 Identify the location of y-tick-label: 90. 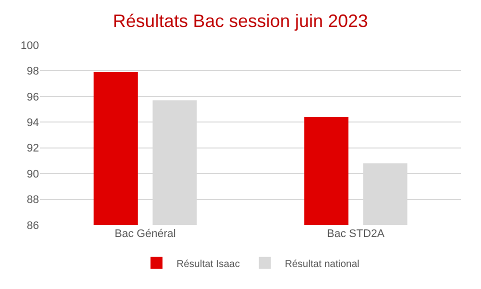
(32, 174).